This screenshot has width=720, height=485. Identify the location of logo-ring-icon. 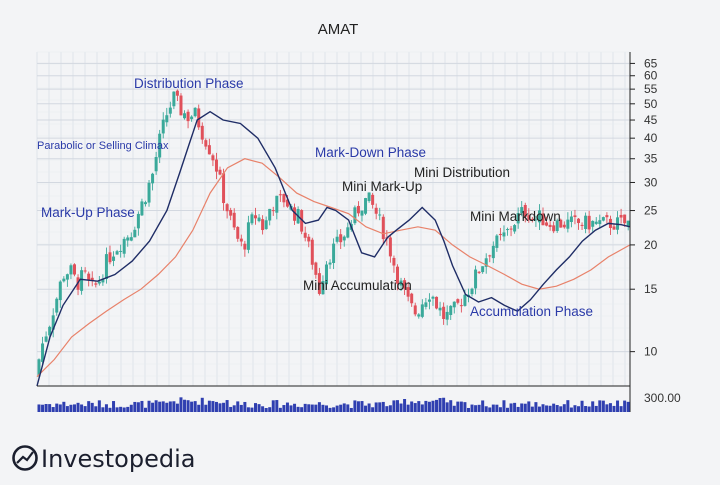
(25, 458).